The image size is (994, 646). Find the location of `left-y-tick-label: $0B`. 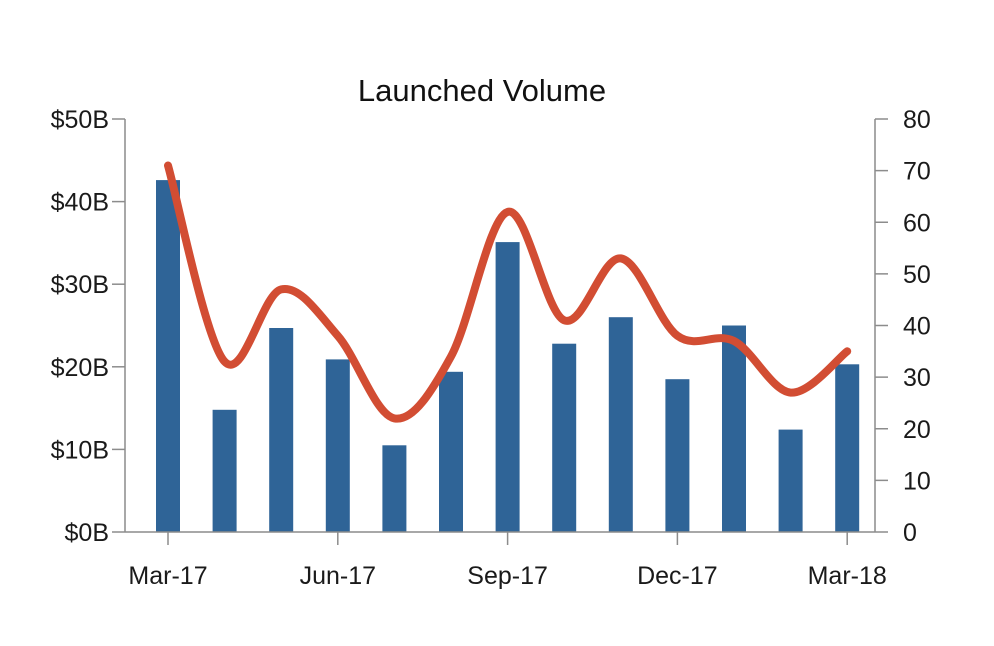

left-y-tick-label: $0B is located at coordinates (87, 533).